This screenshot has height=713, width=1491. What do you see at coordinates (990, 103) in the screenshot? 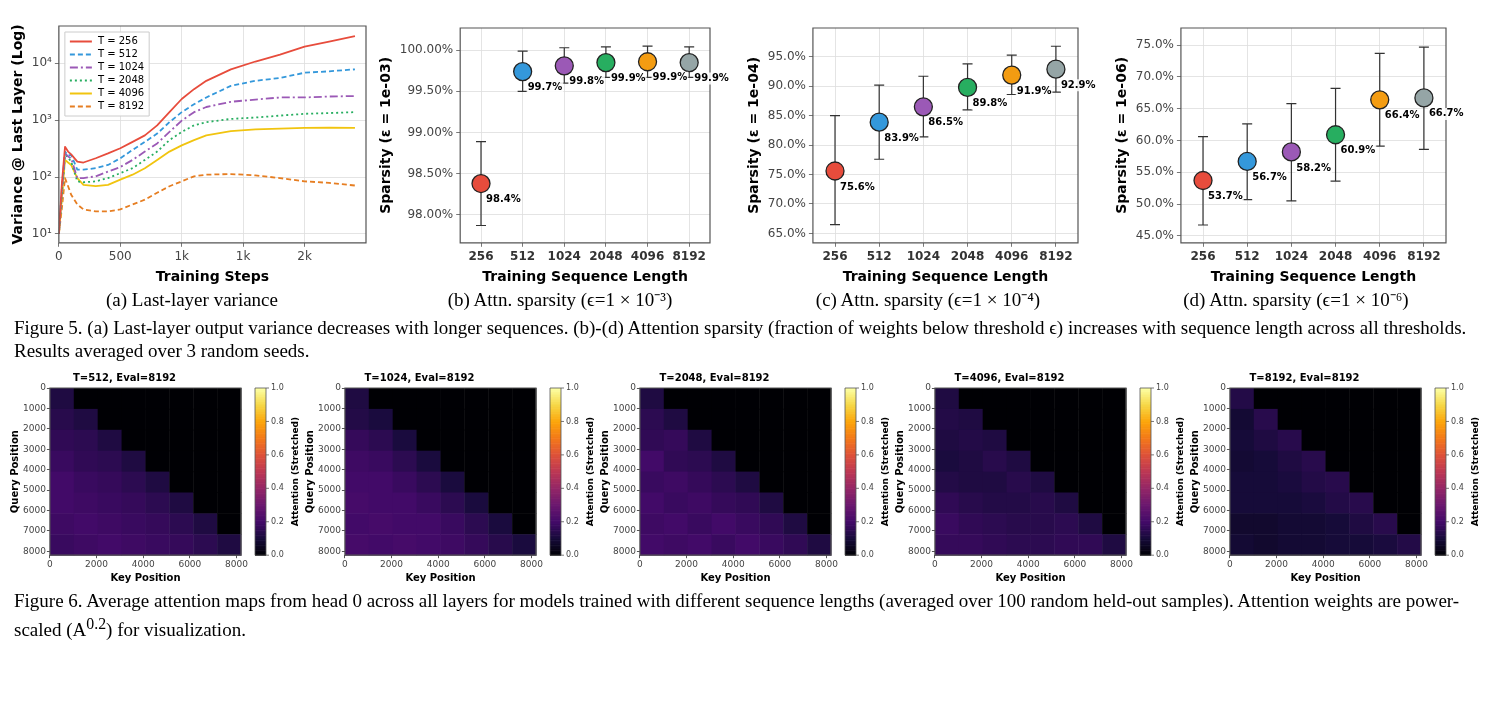
I see `data-label: 89.8%` at bounding box center [990, 103].